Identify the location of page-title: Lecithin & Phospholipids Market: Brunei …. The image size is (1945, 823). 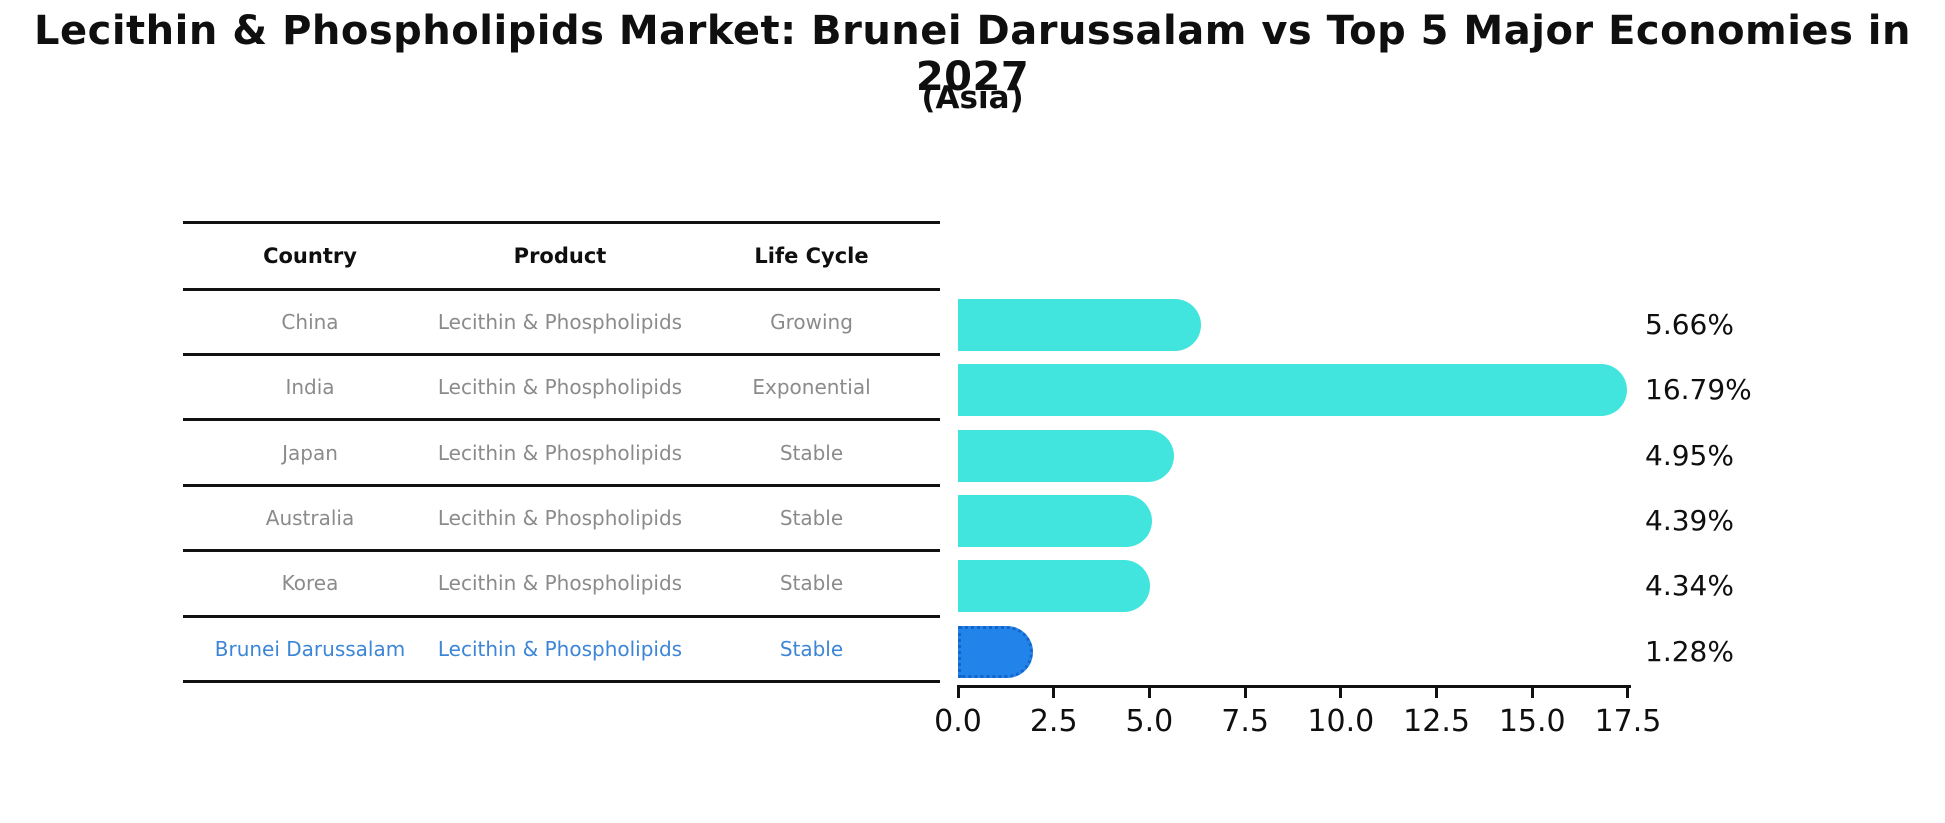
(972, 54).